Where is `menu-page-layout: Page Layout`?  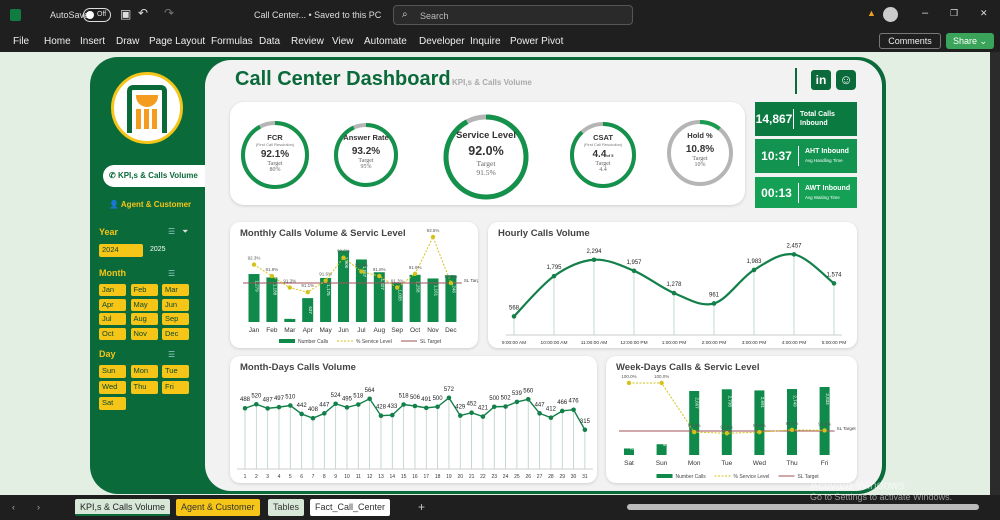
menu-page-layout: Page Layout is located at coordinates (177, 41).